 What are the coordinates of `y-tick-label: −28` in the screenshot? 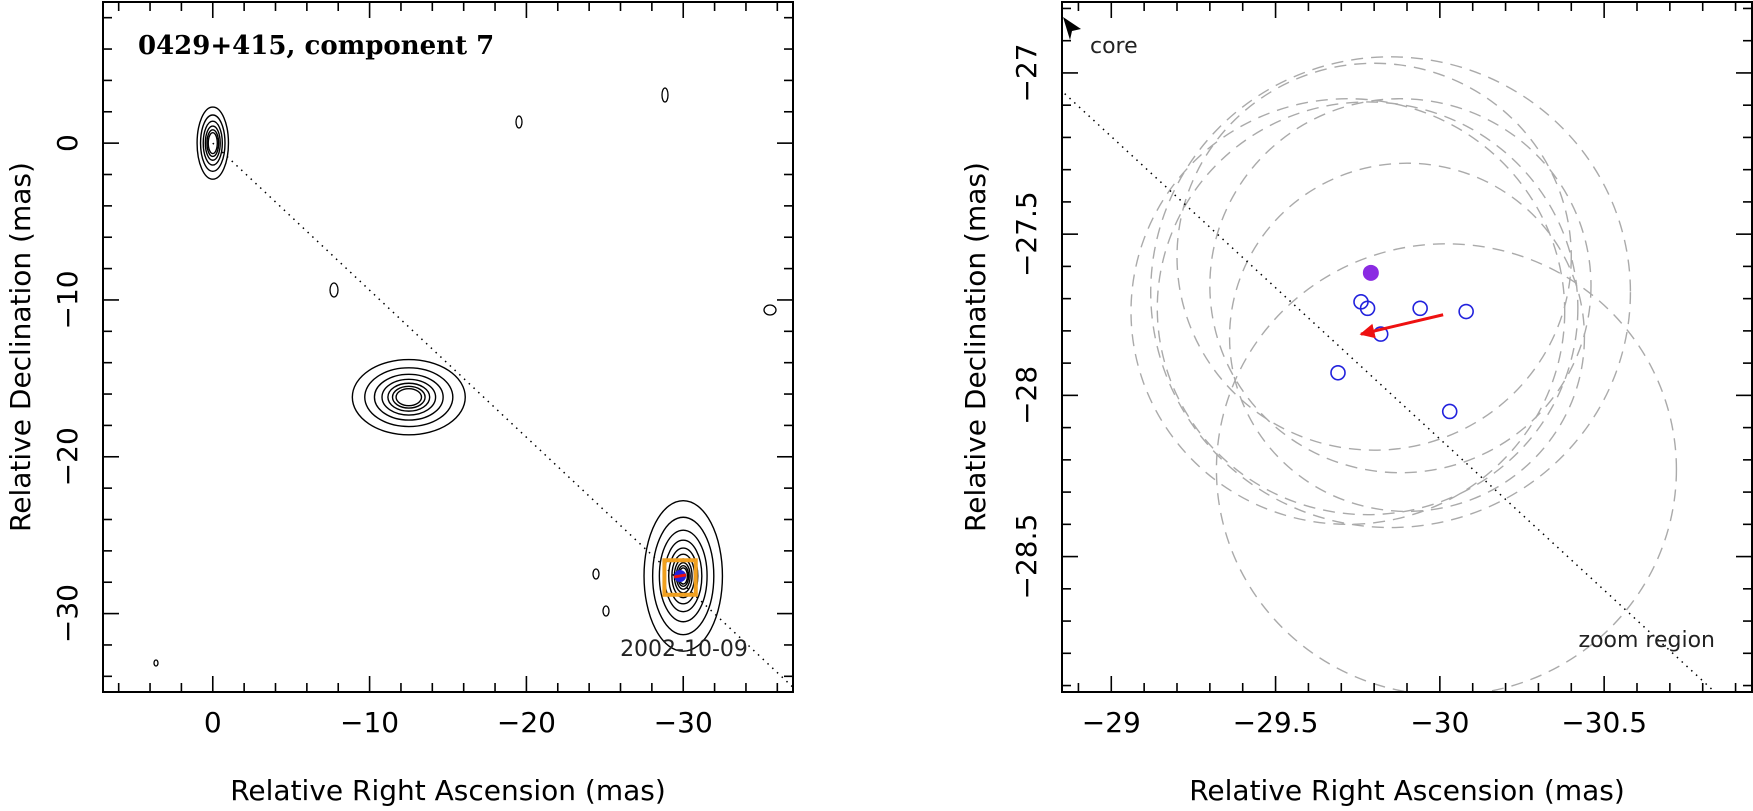 It's located at (1026, 395).